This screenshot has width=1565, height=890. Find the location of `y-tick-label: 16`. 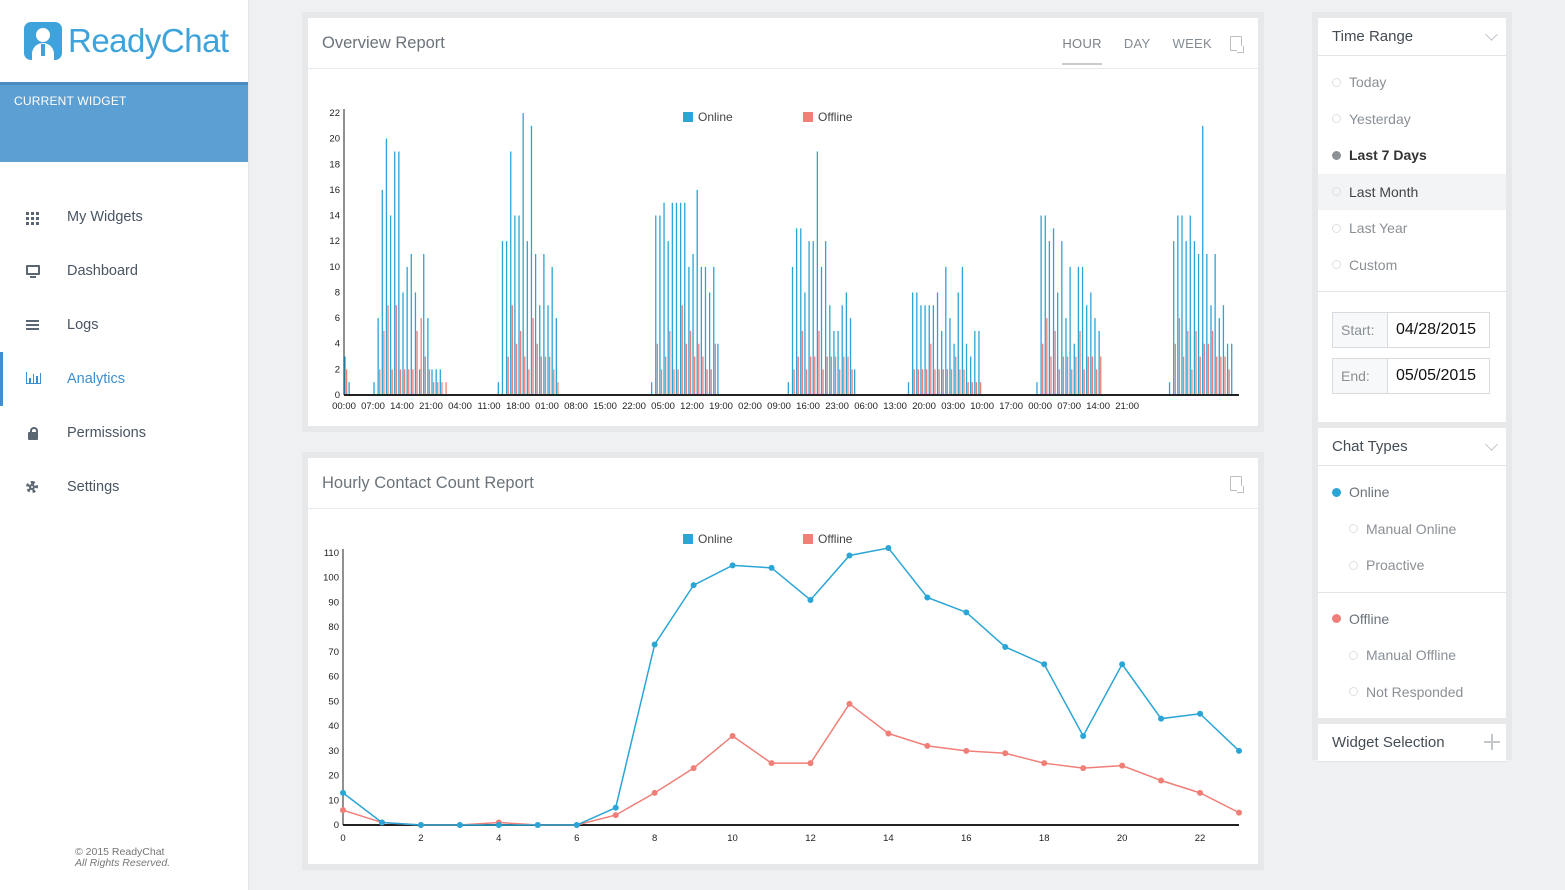

y-tick-label: 16 is located at coordinates (334, 190).